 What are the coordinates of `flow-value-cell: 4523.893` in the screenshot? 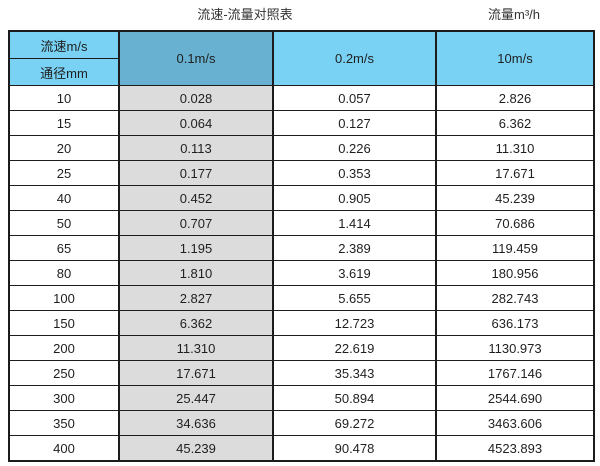 It's located at (515, 448).